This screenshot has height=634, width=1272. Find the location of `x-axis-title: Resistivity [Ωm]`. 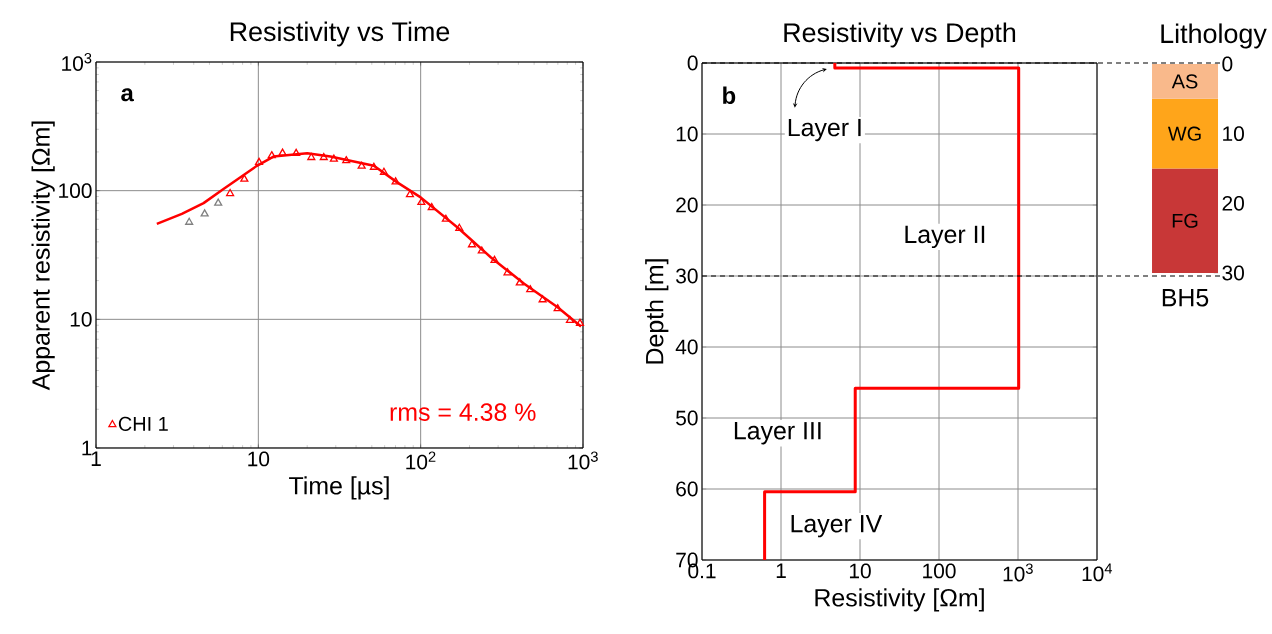

x-axis-title: Resistivity [Ωm] is located at coordinates (899, 600).